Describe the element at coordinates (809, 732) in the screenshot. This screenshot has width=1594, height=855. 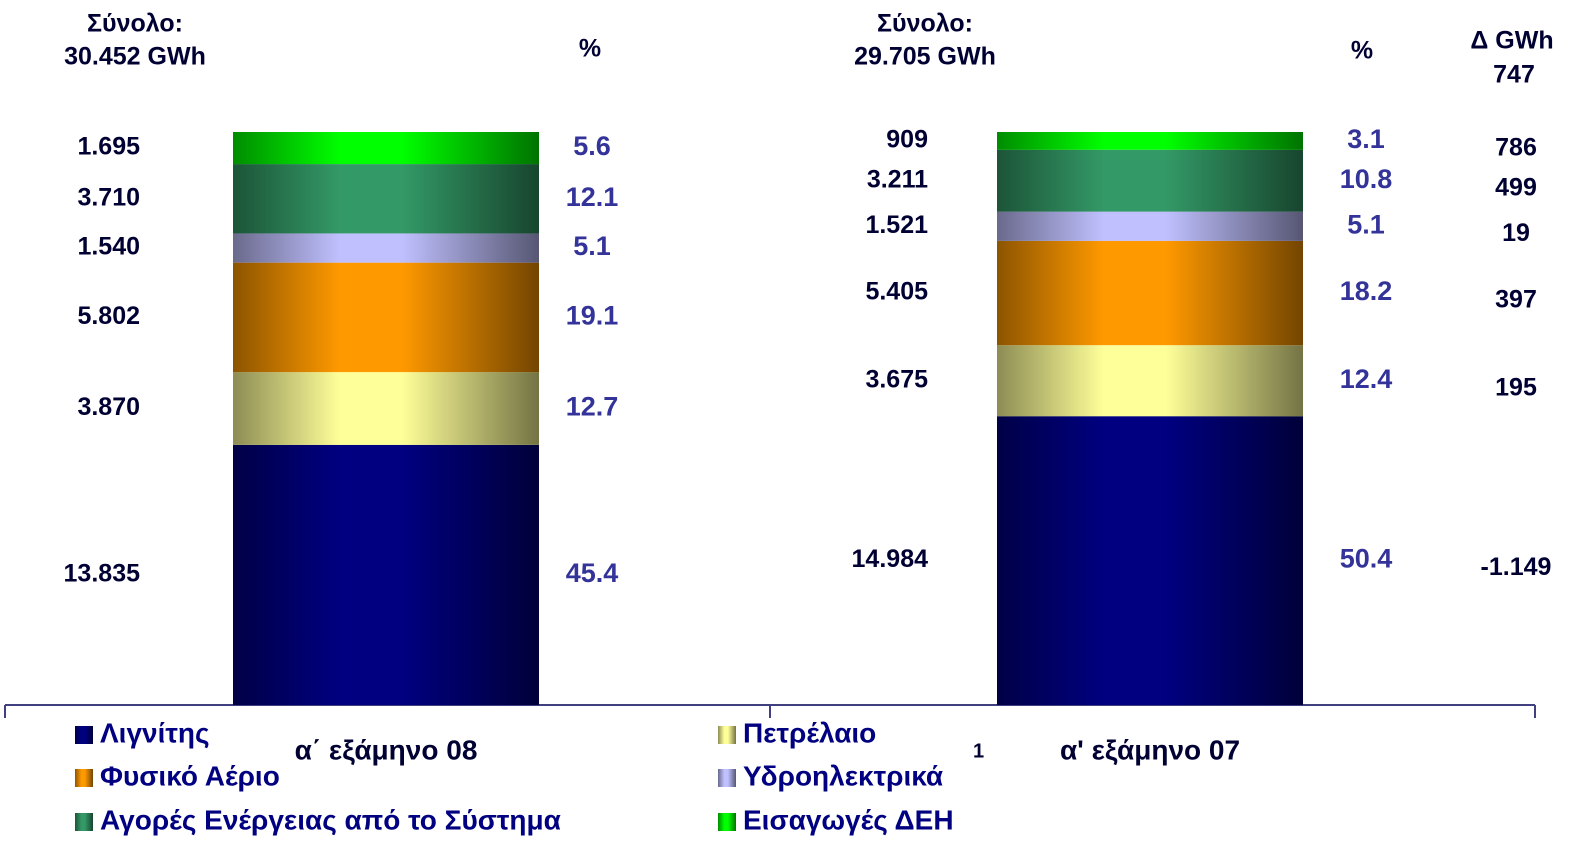
I see `legend-label: Πετρέλαιο` at that location.